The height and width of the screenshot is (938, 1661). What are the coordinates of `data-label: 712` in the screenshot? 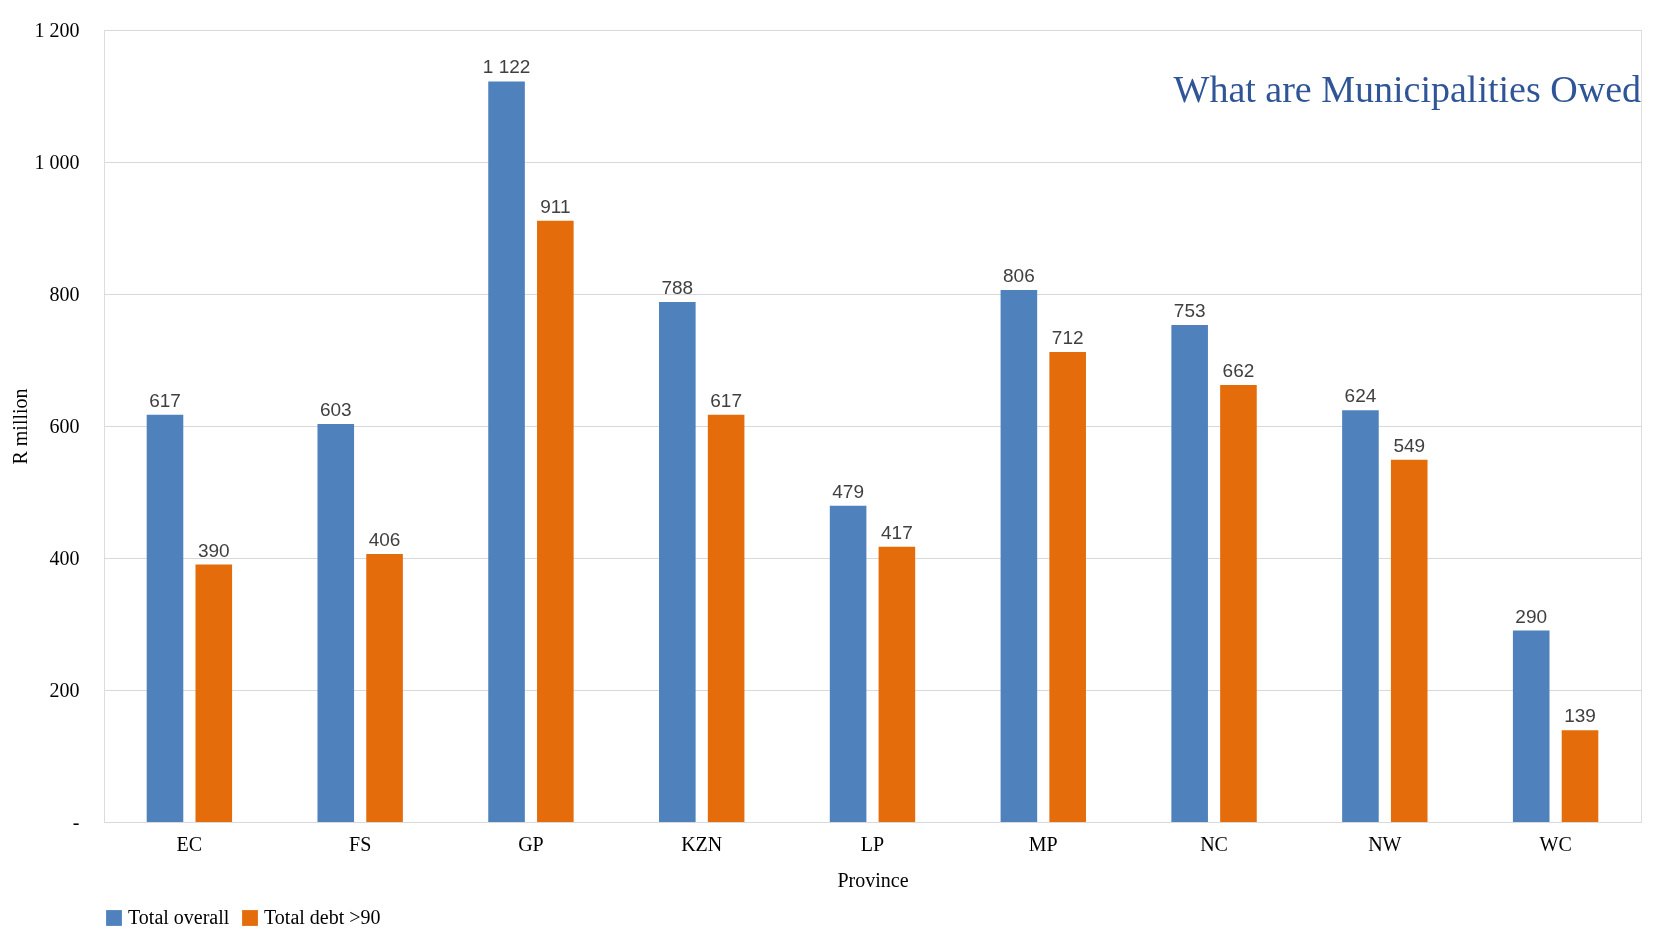 It's located at (1067, 338).